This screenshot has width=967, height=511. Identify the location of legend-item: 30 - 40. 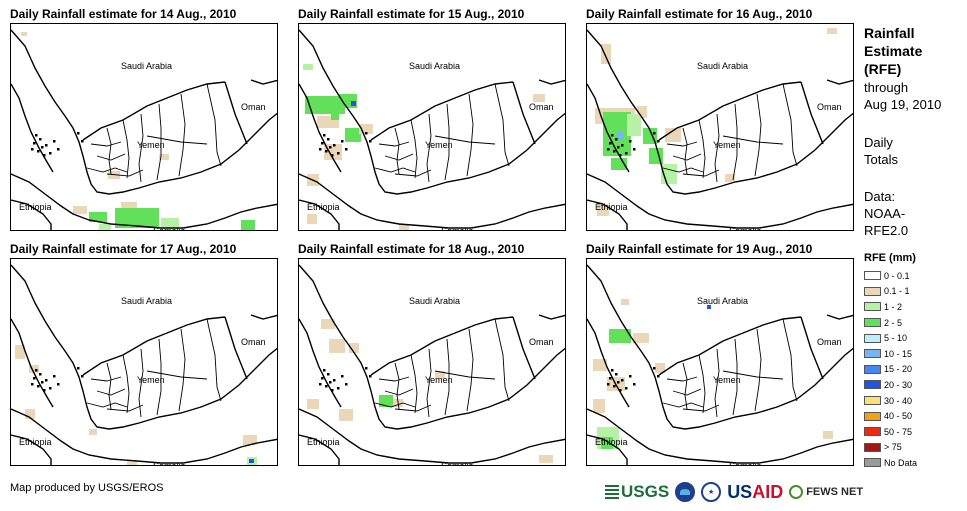
(914, 401).